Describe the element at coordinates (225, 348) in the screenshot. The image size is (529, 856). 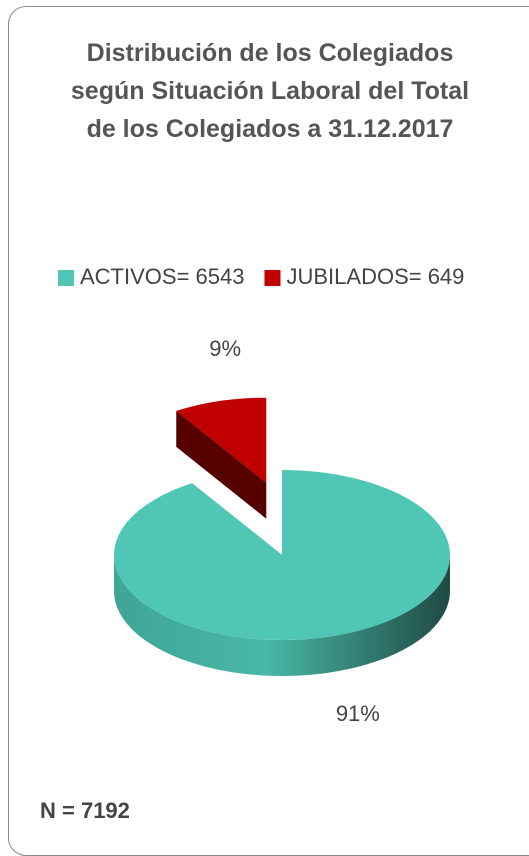
I see `data-label: 9%` at that location.